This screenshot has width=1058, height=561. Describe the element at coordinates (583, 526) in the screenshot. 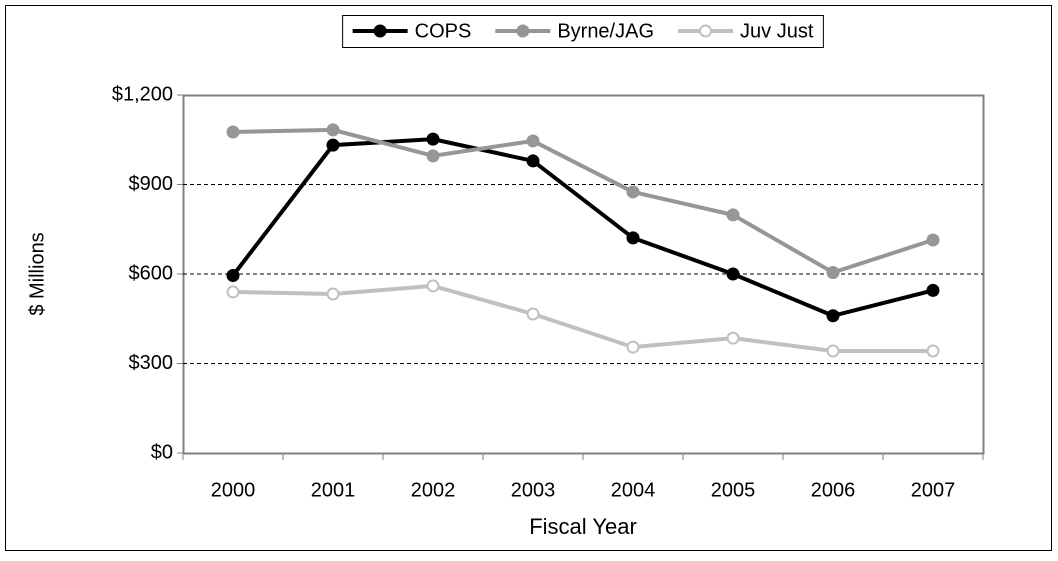

I see `x-axis-title: Fiscal Year` at that location.